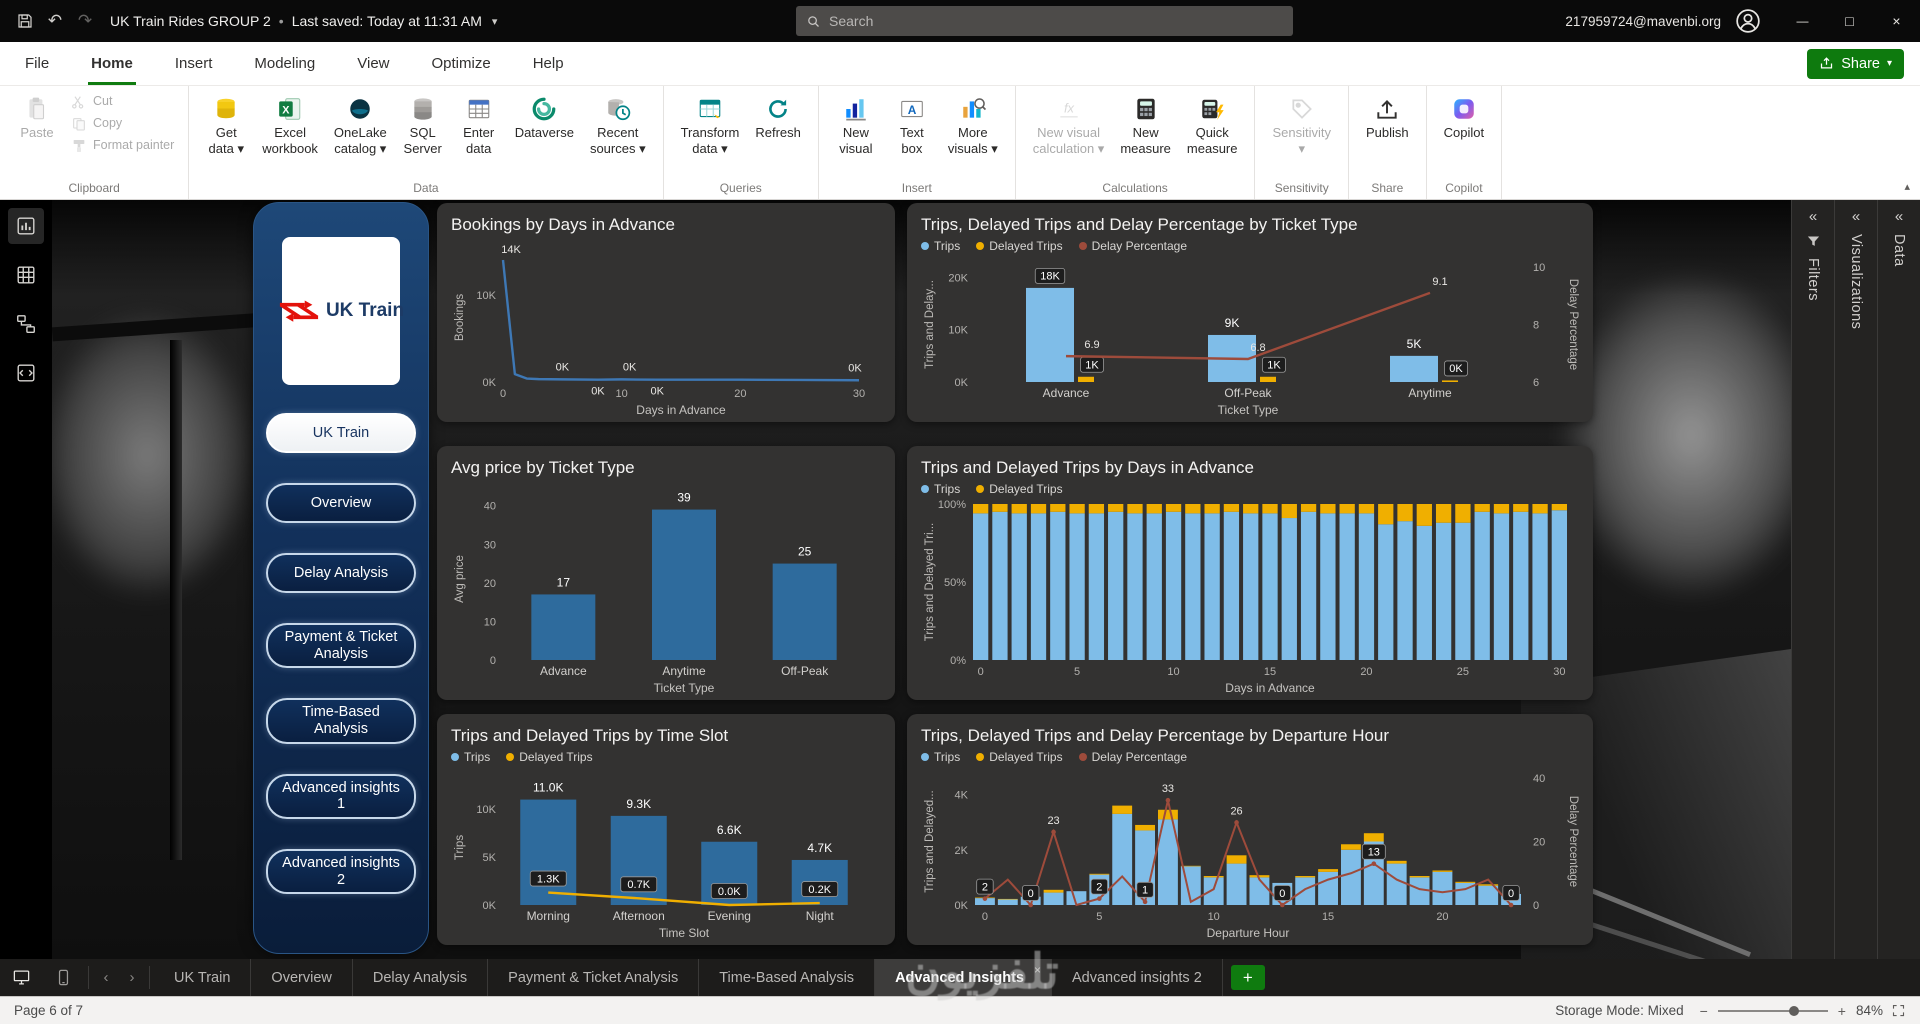 The image size is (1920, 1024). What do you see at coordinates (680, 320) in the screenshot?
I see `bookings-line-series` at bounding box center [680, 320].